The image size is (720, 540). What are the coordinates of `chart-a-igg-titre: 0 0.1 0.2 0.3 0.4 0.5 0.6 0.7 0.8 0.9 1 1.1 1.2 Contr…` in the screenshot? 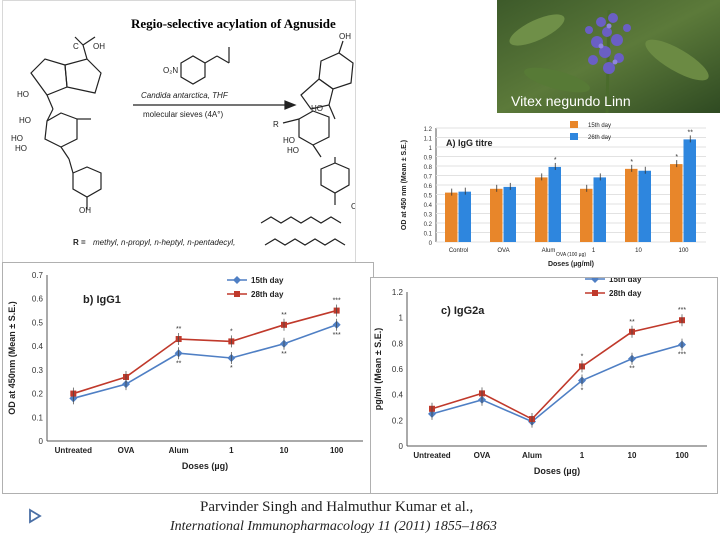 It's located at (555, 193).